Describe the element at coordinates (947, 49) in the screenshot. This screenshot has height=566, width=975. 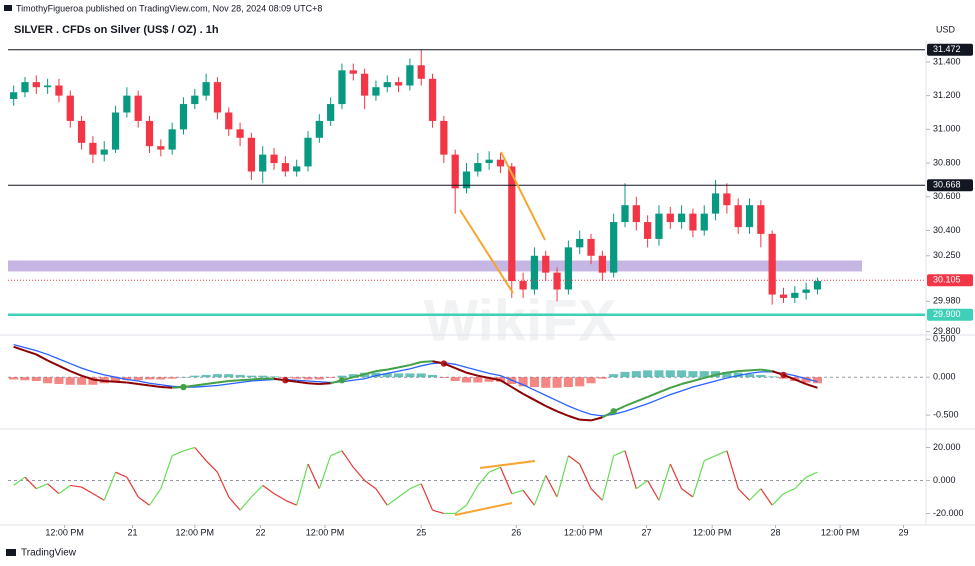
I see `price-label: 31.472` at that location.